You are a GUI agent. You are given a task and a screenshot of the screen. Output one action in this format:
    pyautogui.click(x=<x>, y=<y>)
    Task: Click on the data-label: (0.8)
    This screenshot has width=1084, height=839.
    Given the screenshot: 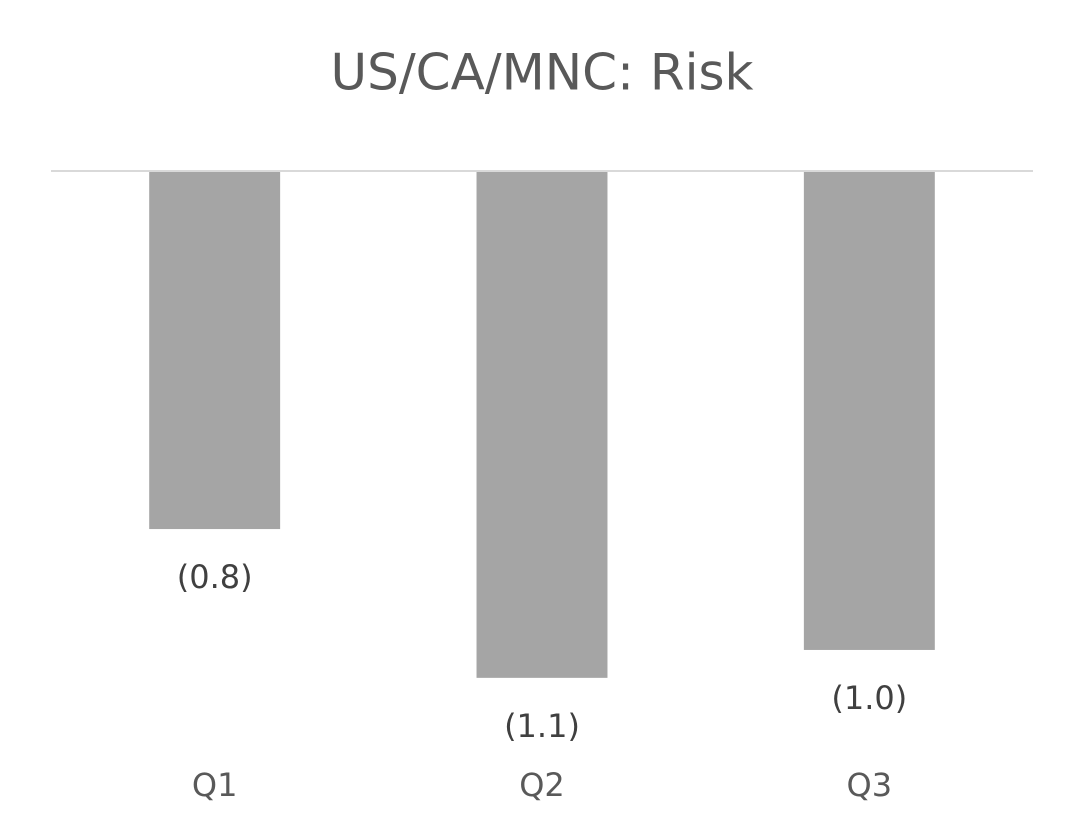 What is the action you would take?
    pyautogui.click(x=215, y=577)
    